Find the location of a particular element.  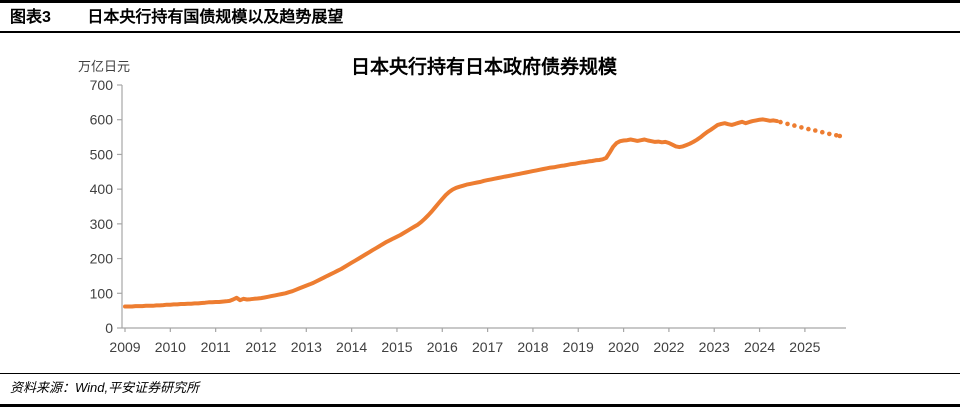

x-tick-label: 2025 is located at coordinates (804, 347).